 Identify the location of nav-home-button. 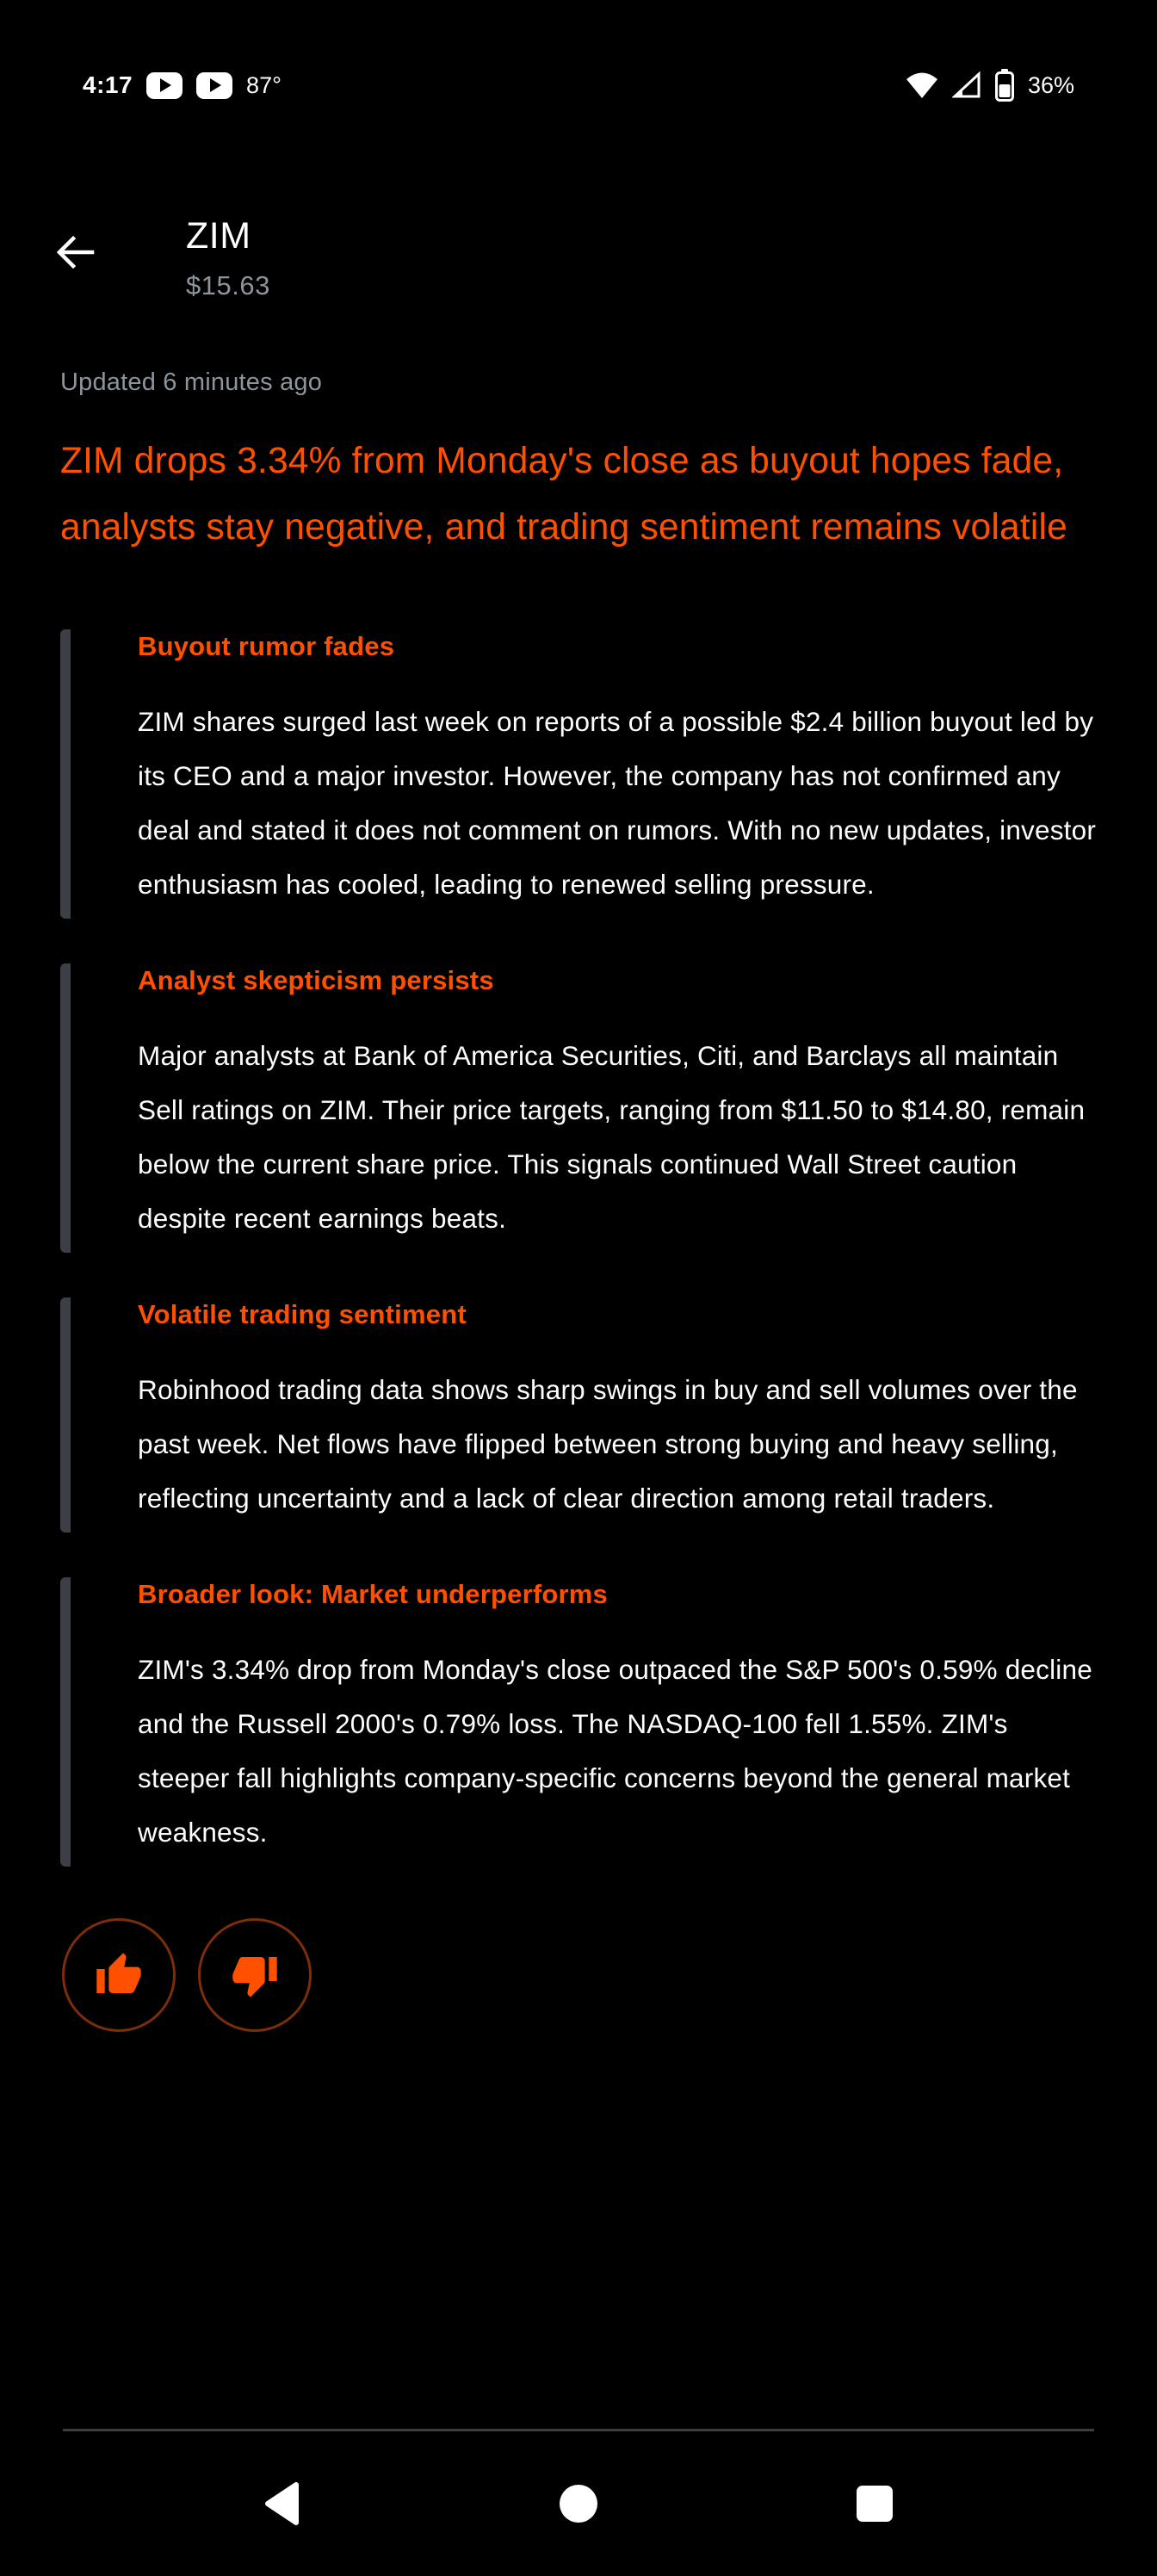
(579, 2503).